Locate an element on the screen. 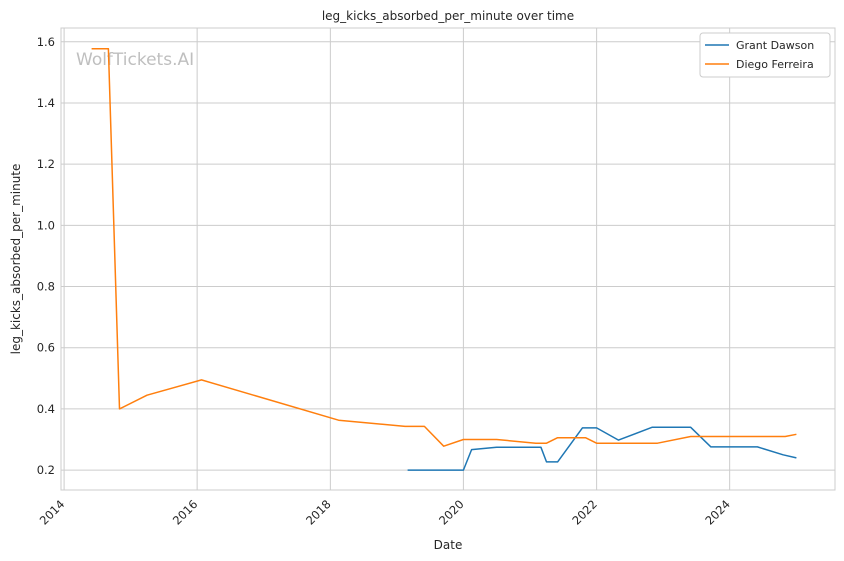 This screenshot has width=844, height=561. x-tick-label: 2024 is located at coordinates (717, 512).